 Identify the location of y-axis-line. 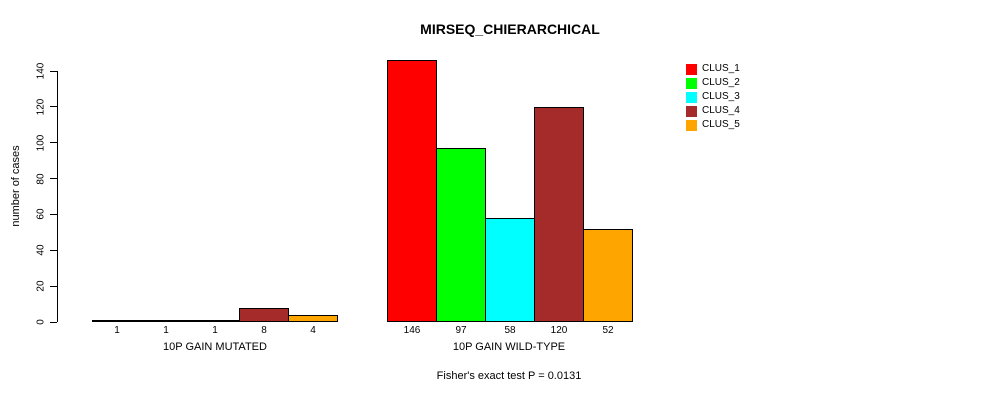
(57, 196).